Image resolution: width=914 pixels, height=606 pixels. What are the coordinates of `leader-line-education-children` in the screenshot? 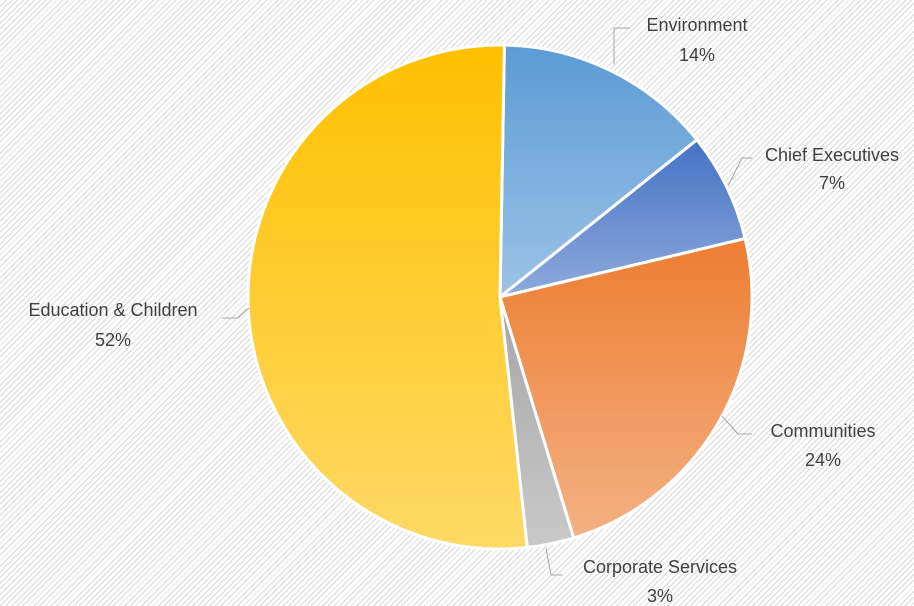 It's located at (236, 313).